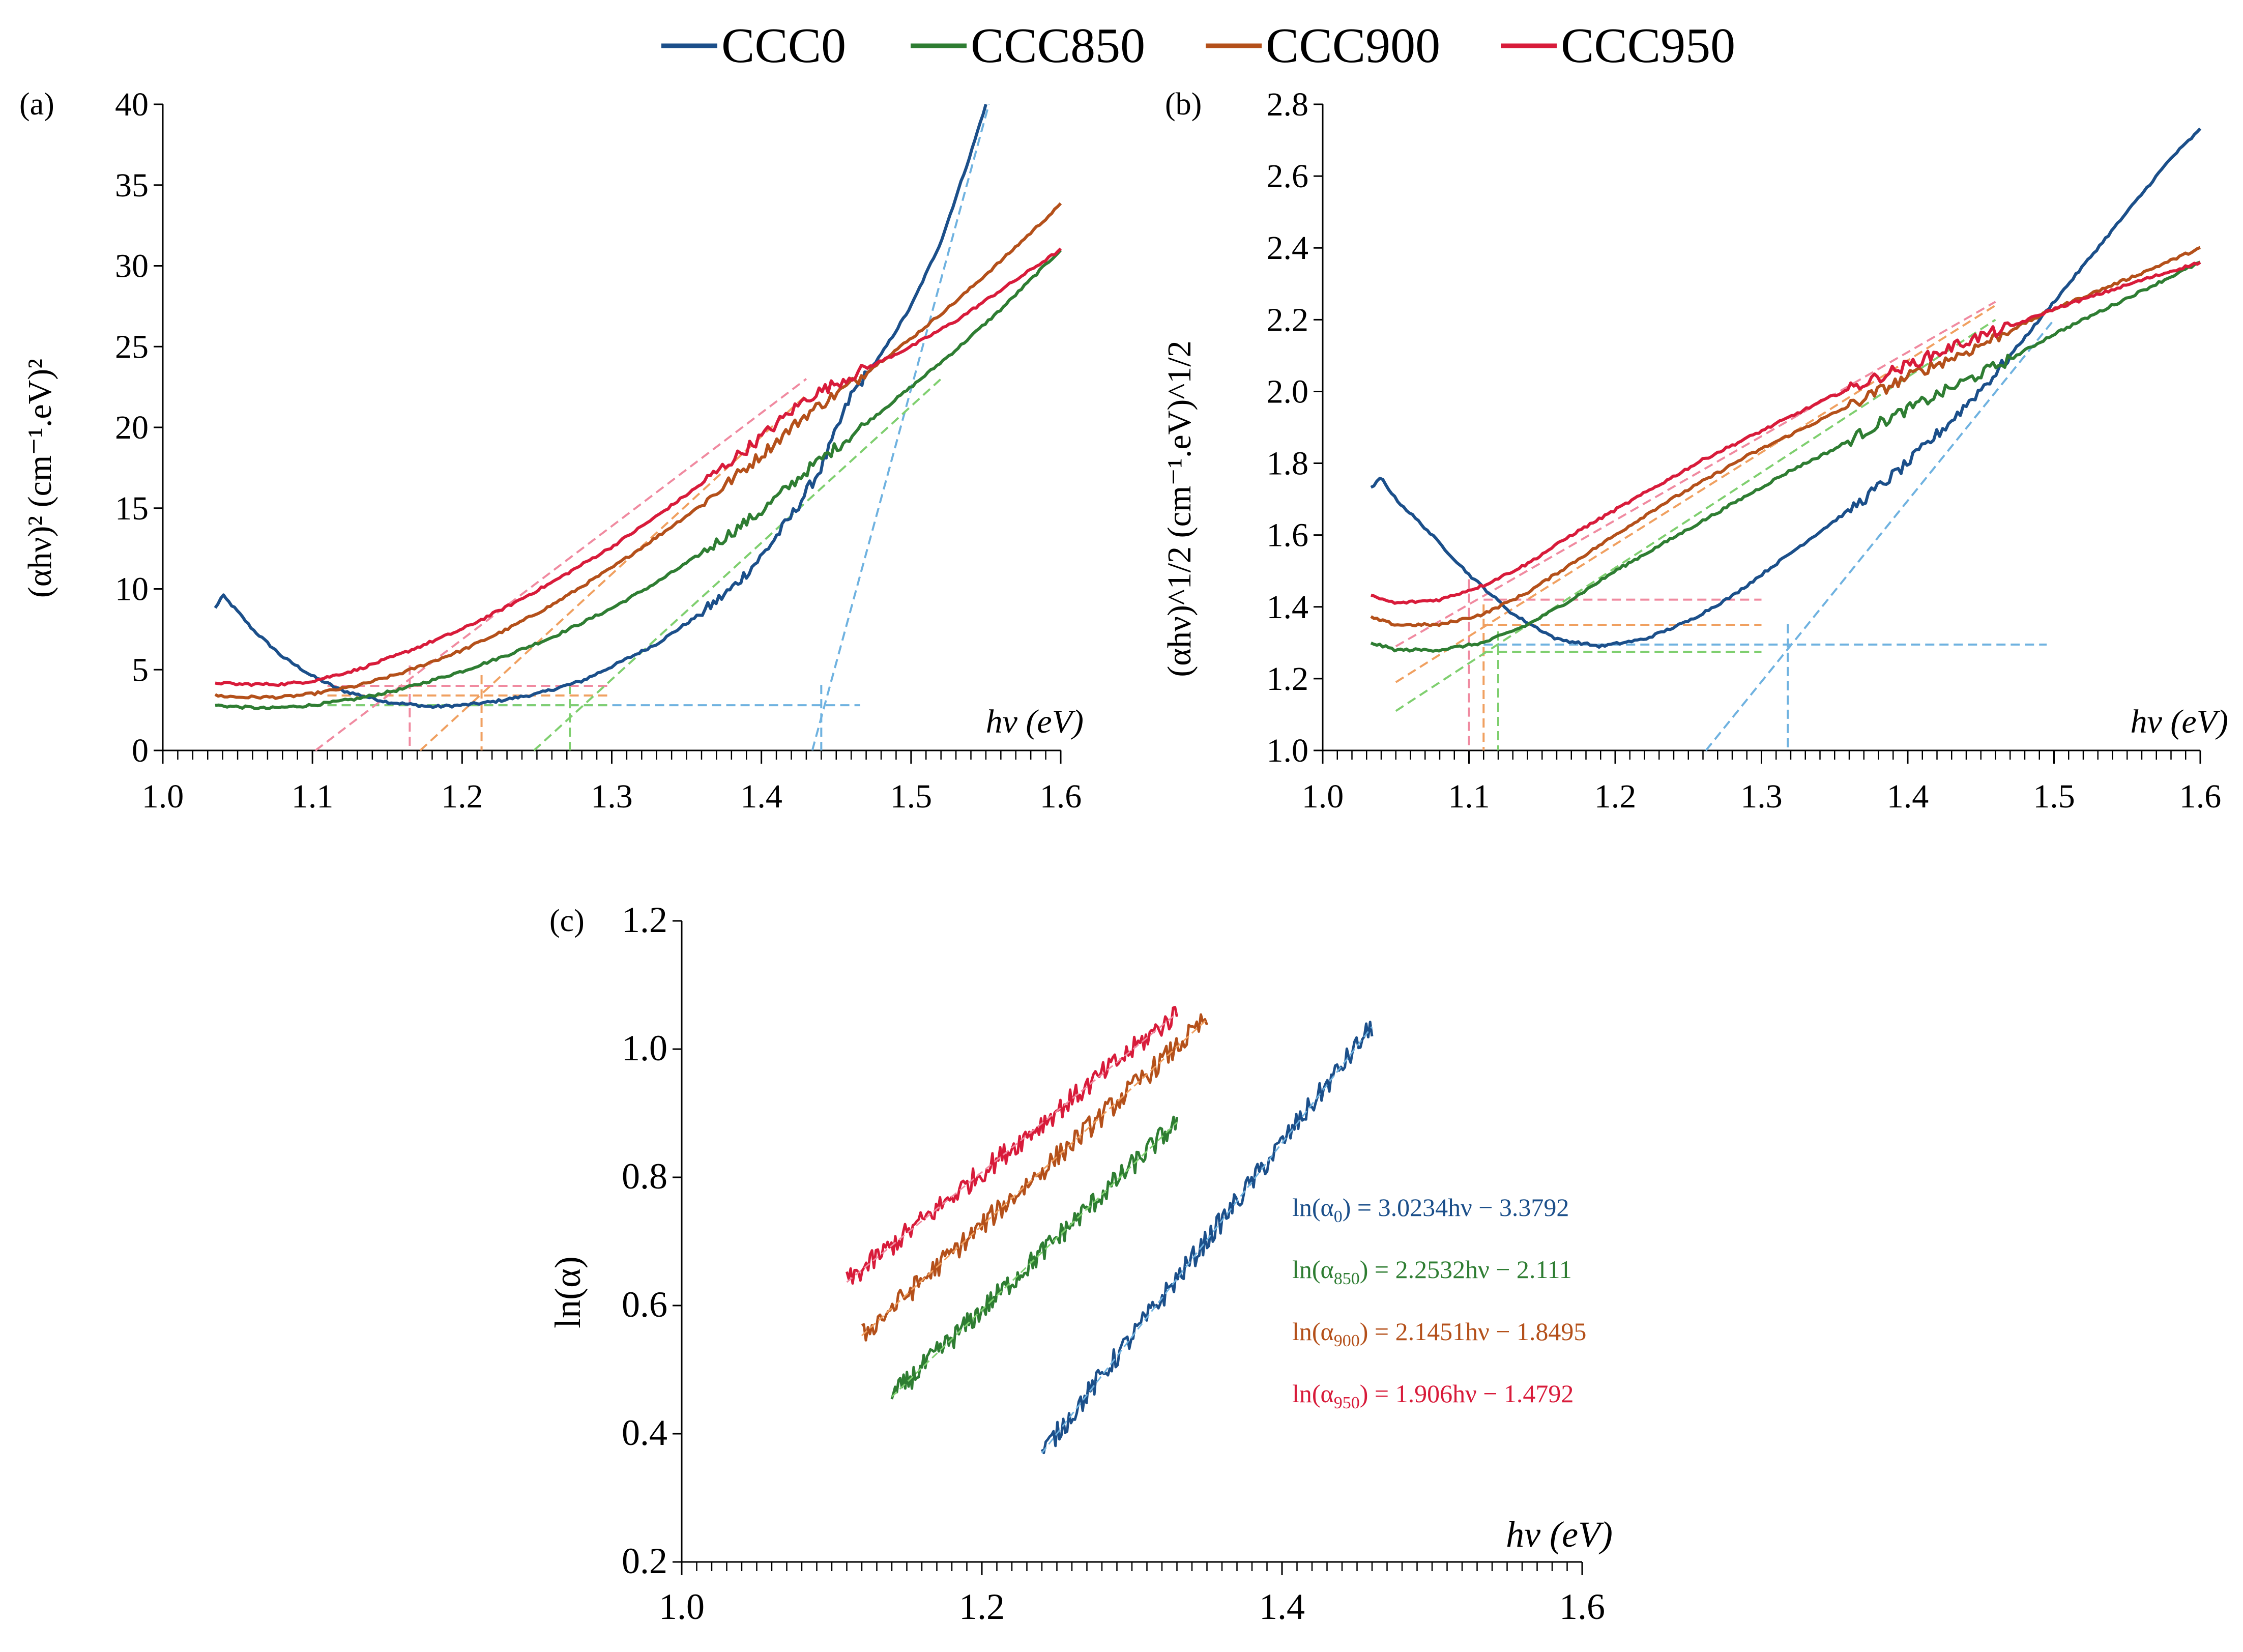 The image size is (2243, 1652). What do you see at coordinates (1880, 535) in the screenshot?
I see `fit-line-ccc0-b` at bounding box center [1880, 535].